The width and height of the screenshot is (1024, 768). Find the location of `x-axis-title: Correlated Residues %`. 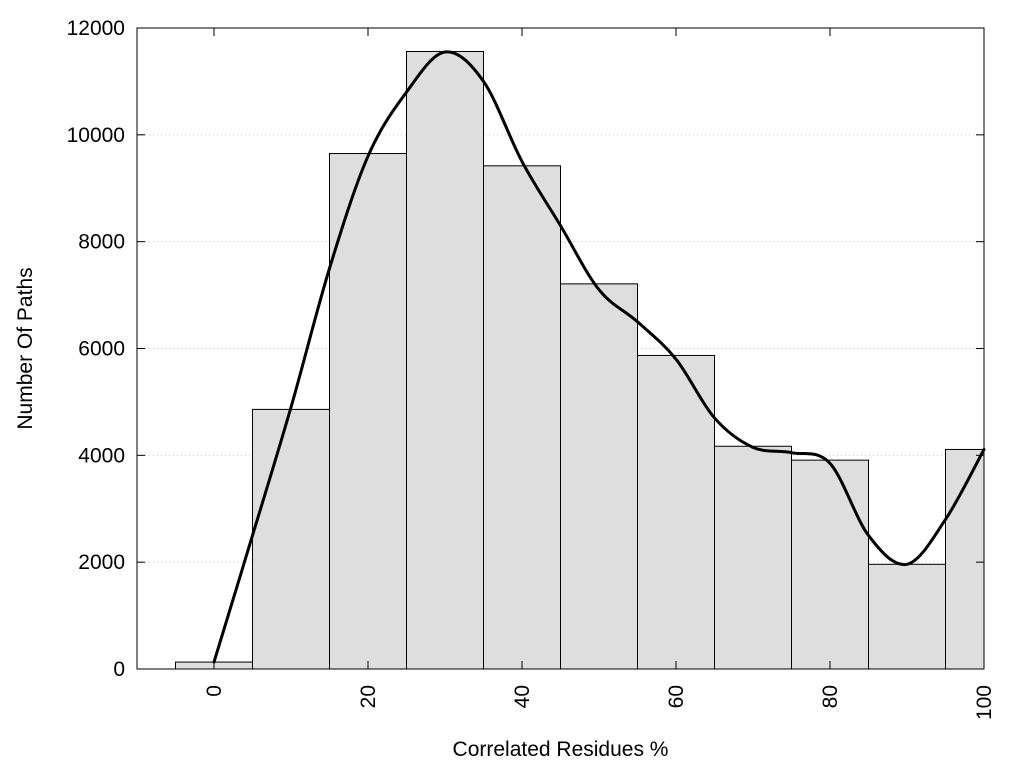

x-axis-title: Correlated Residues % is located at coordinates (561, 749).